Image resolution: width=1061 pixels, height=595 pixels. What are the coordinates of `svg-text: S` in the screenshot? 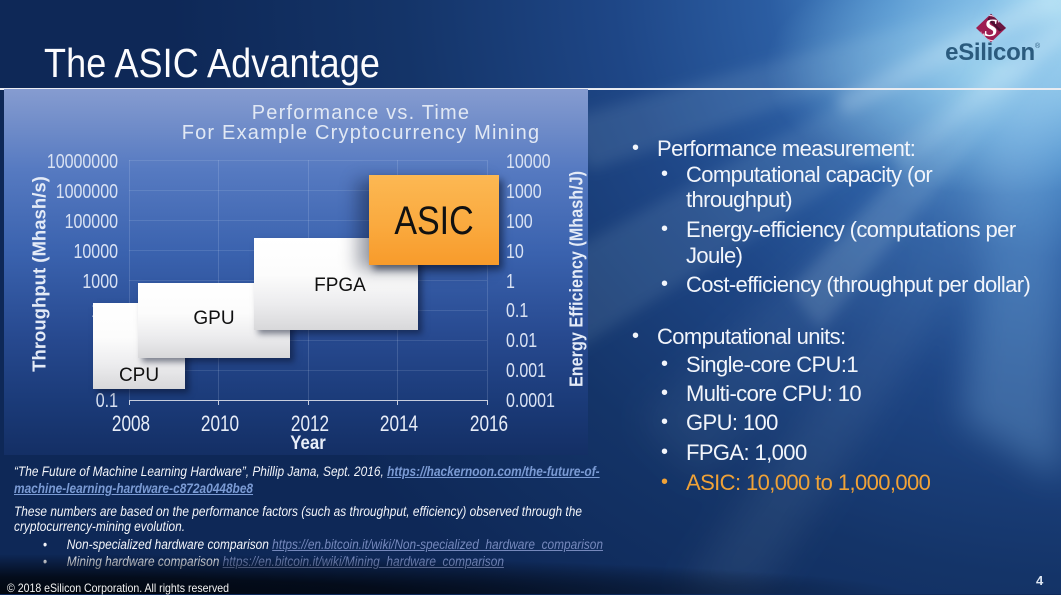 It's located at (991, 28).